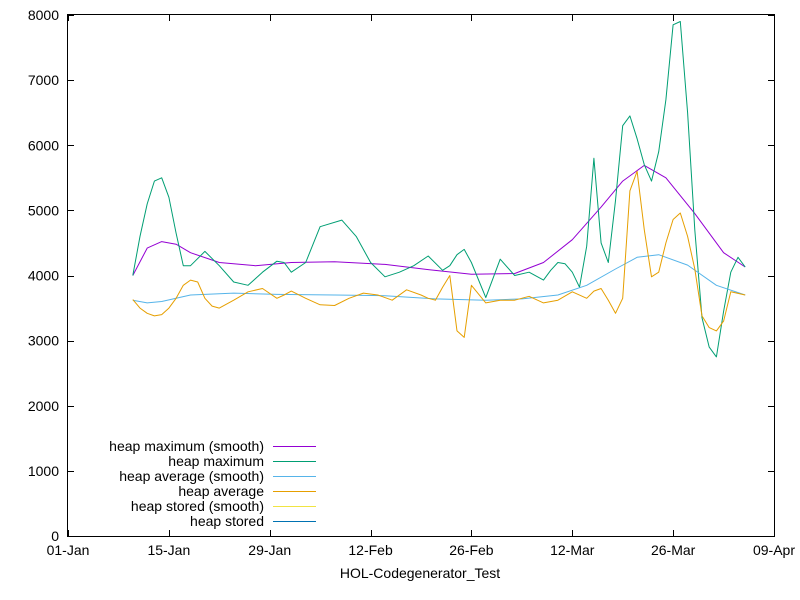  Describe the element at coordinates (197, 506) in the screenshot. I see `legend-label: heap stored (smooth)` at that location.